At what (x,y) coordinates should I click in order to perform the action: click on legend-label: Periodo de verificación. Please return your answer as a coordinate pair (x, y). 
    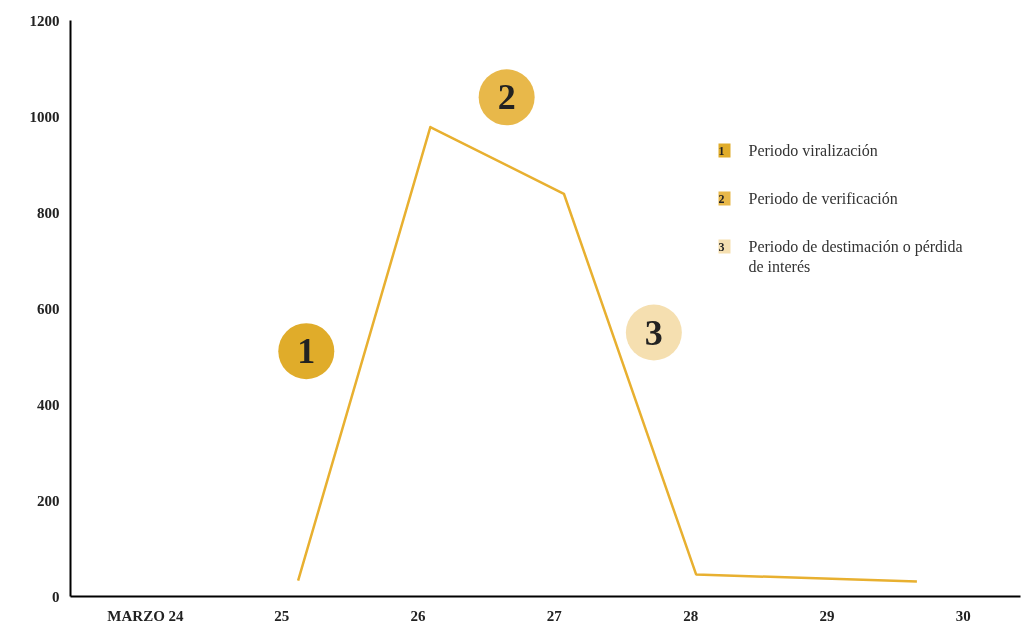
    Looking at the image, I should click on (823, 198).